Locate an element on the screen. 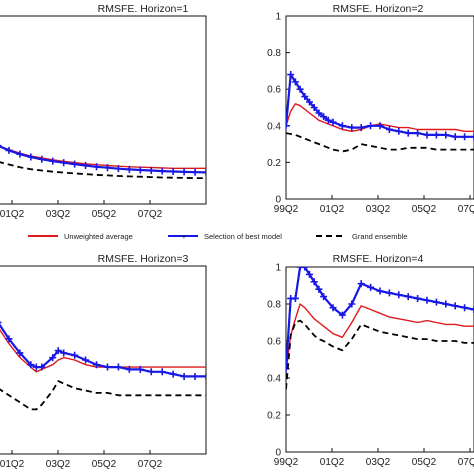 The image size is (474, 474). panel-2-ytick-label: 1 is located at coordinates (278, 17).